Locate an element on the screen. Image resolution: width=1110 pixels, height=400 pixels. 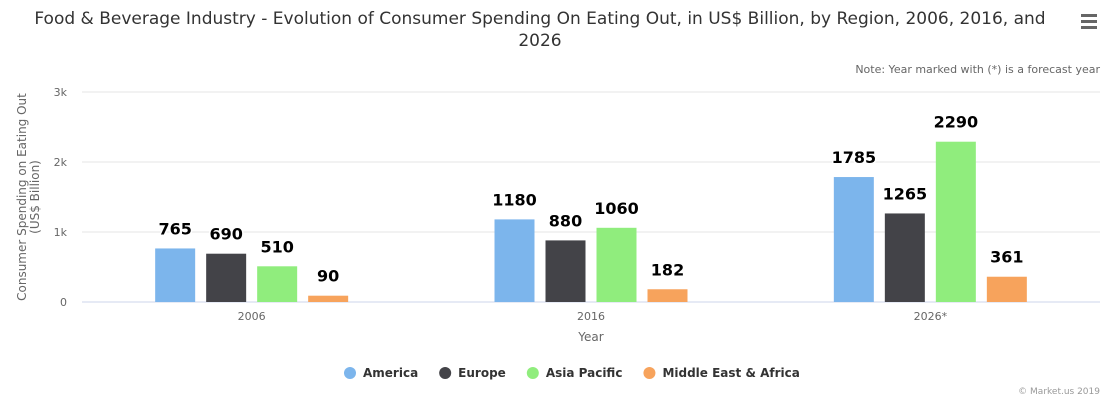
y-tick-label: 2k is located at coordinates (61, 162).